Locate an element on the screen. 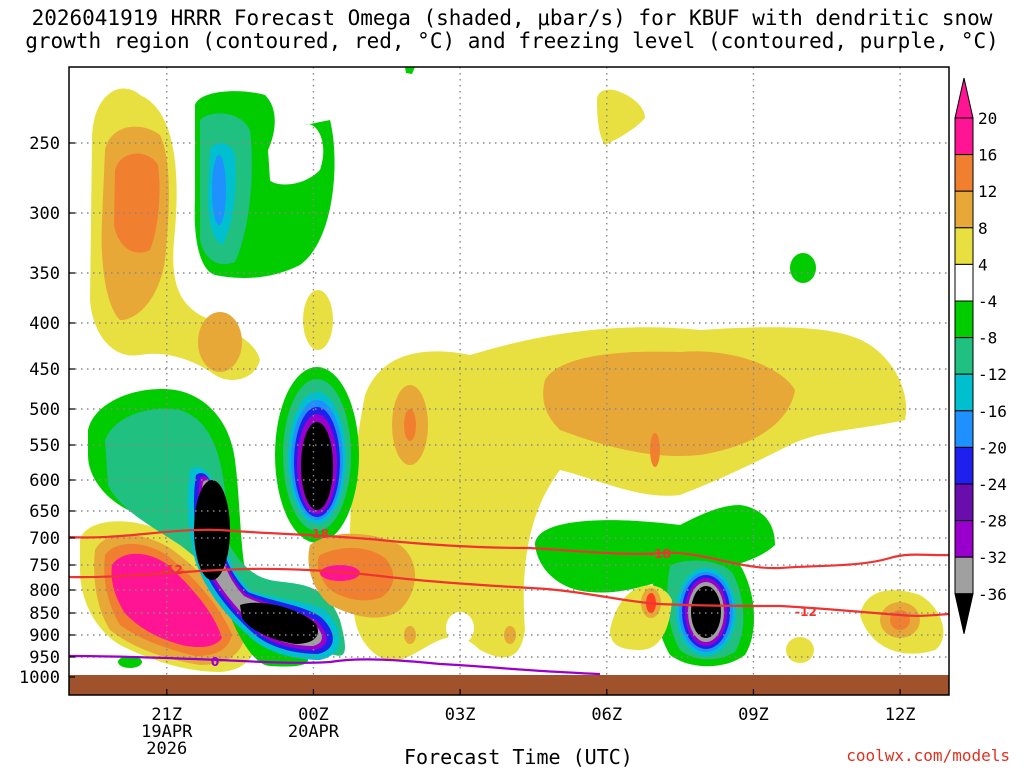 This screenshot has height=769, width=1024. ytick-label-500: 500 is located at coordinates (44, 410).